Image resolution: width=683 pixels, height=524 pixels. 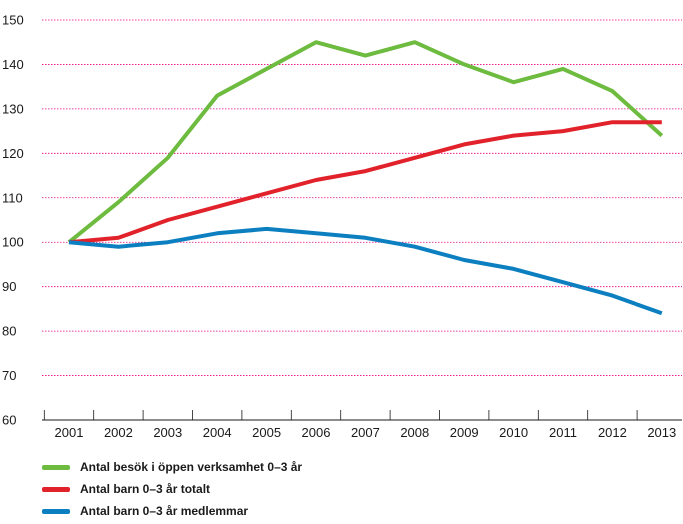 I want to click on legend-item-2: Antal barn 0–3 år medlemmar, so click(x=172, y=511).